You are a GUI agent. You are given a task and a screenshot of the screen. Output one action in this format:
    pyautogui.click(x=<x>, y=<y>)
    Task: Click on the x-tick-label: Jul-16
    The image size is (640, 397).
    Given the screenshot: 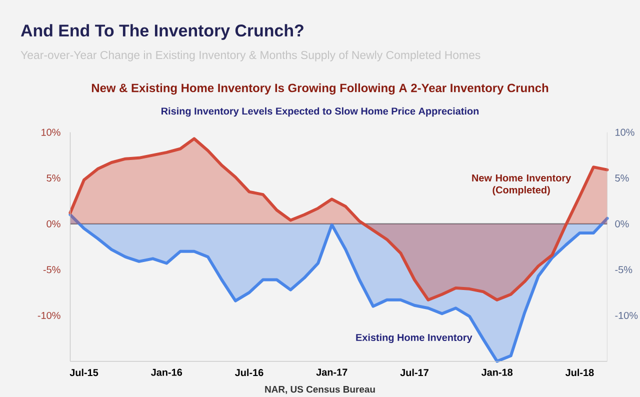 What is the action you would take?
    pyautogui.click(x=249, y=372)
    